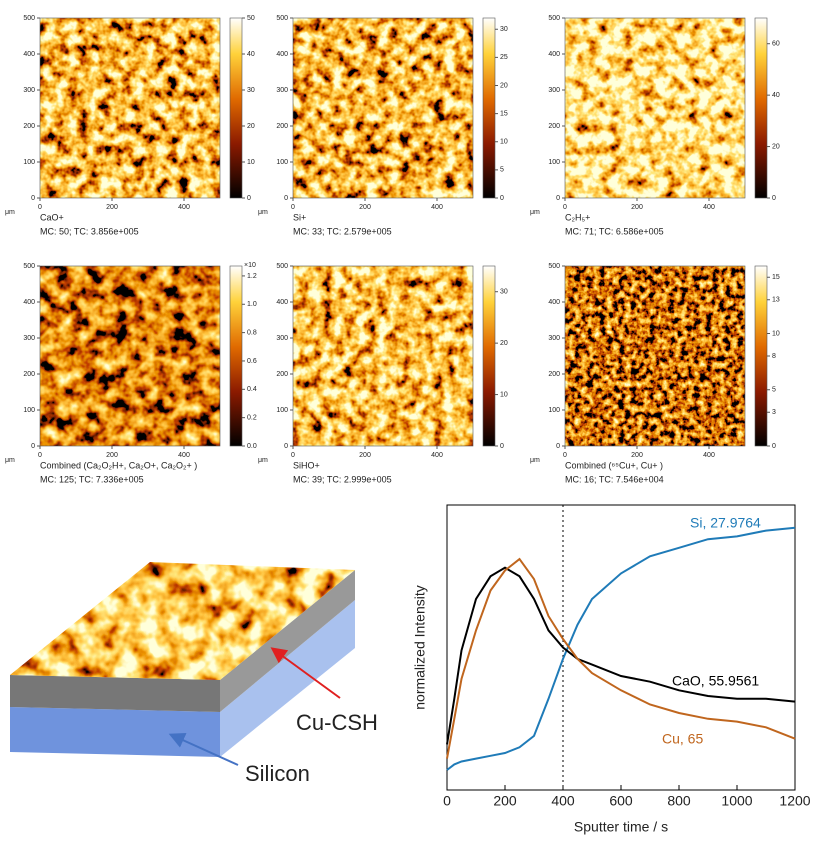 The width and height of the screenshot is (814, 842). Describe the element at coordinates (277, 773) in the screenshot. I see `substrate-label: Silicon` at that location.